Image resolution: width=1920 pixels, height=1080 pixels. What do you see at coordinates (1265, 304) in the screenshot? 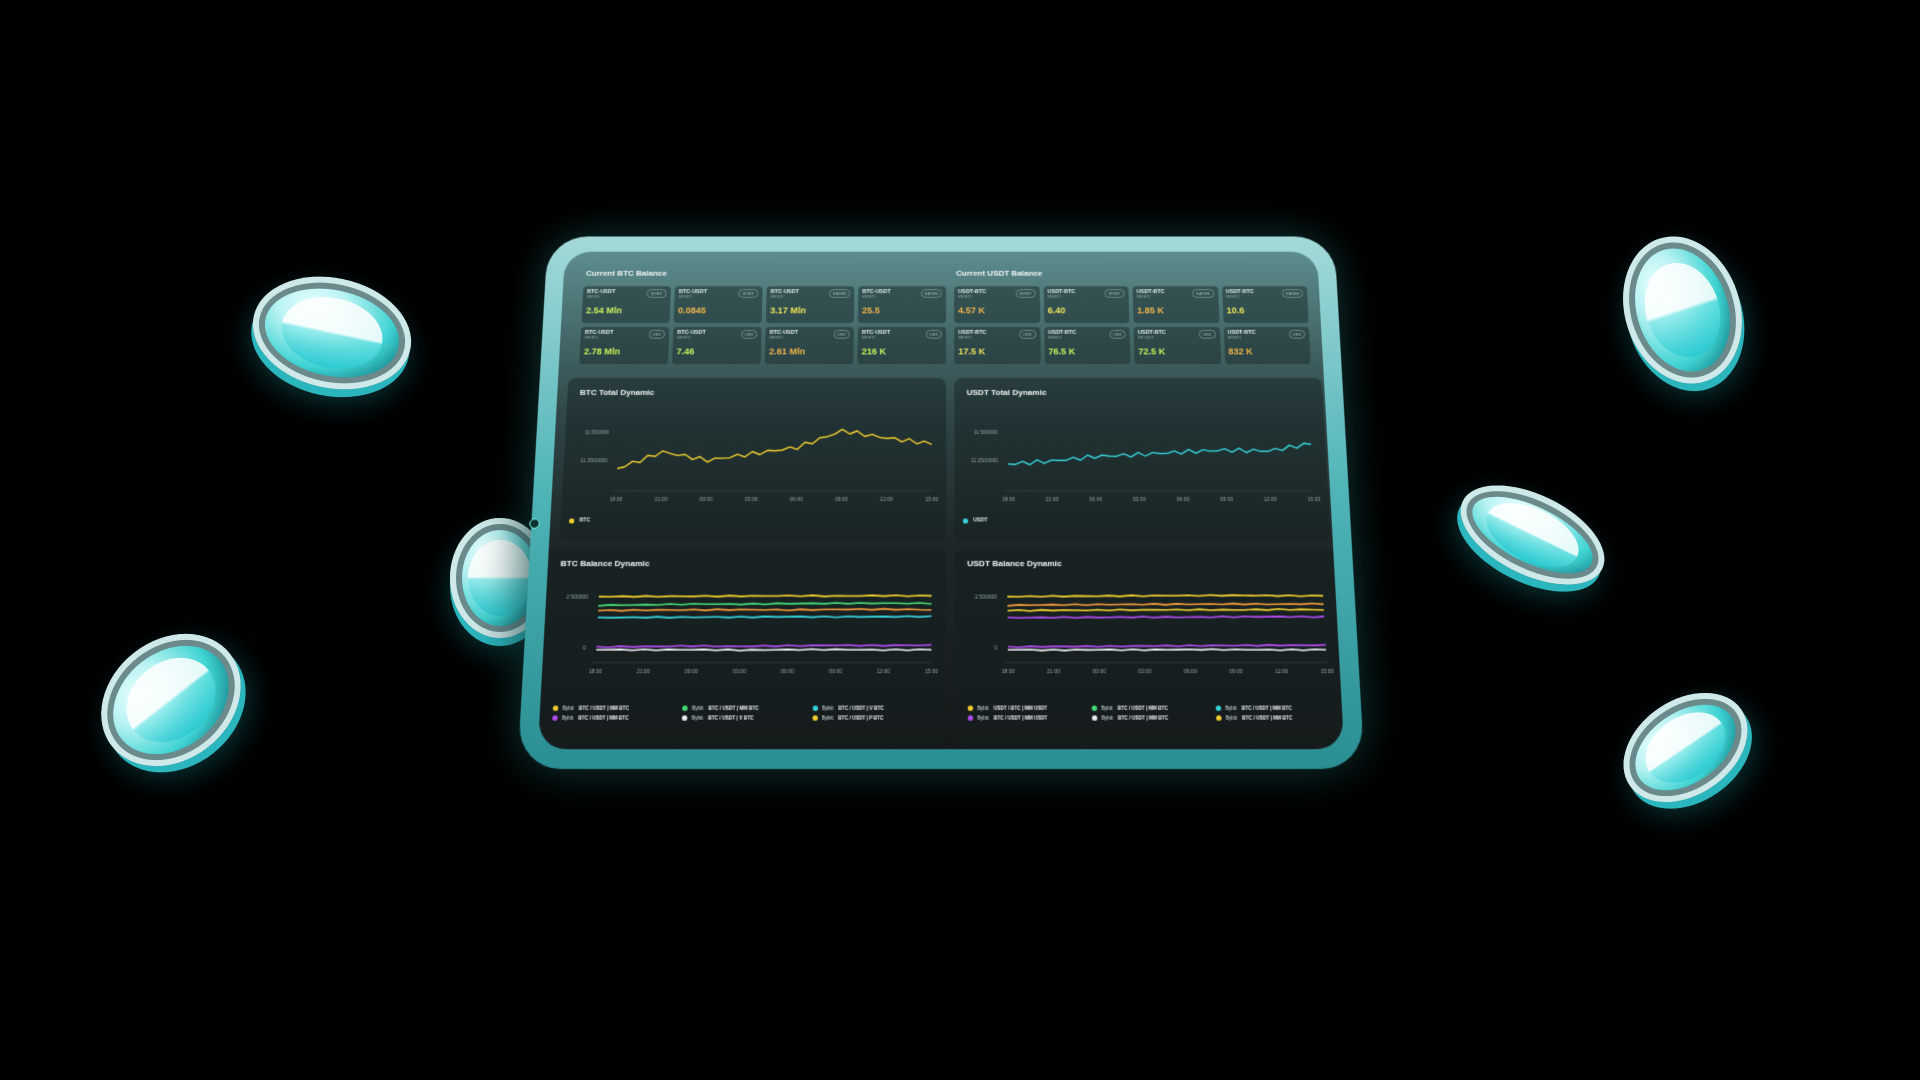
I see `balance-tile: USDT-BTC MM BTC KAYEN 10.6` at bounding box center [1265, 304].